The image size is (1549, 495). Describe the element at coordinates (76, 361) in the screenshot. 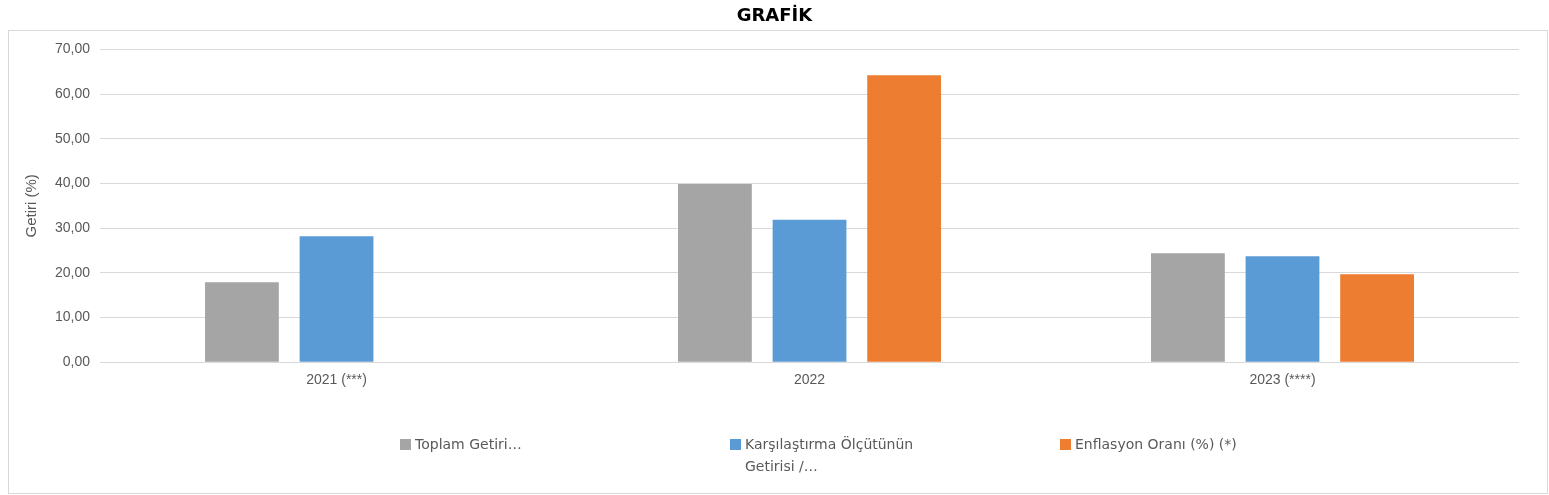

I see `y-tick-label: 0,00` at that location.